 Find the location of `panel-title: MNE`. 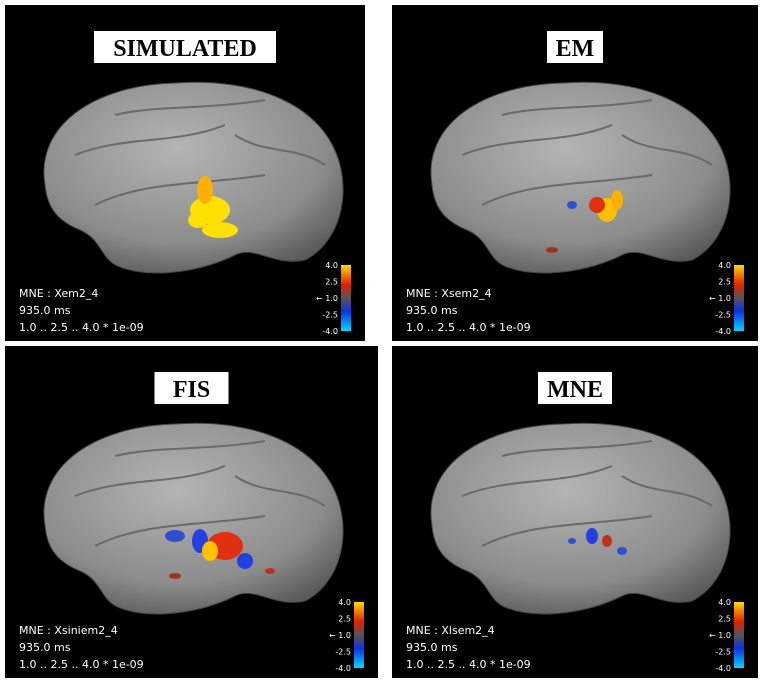

panel-title: MNE is located at coordinates (575, 390).